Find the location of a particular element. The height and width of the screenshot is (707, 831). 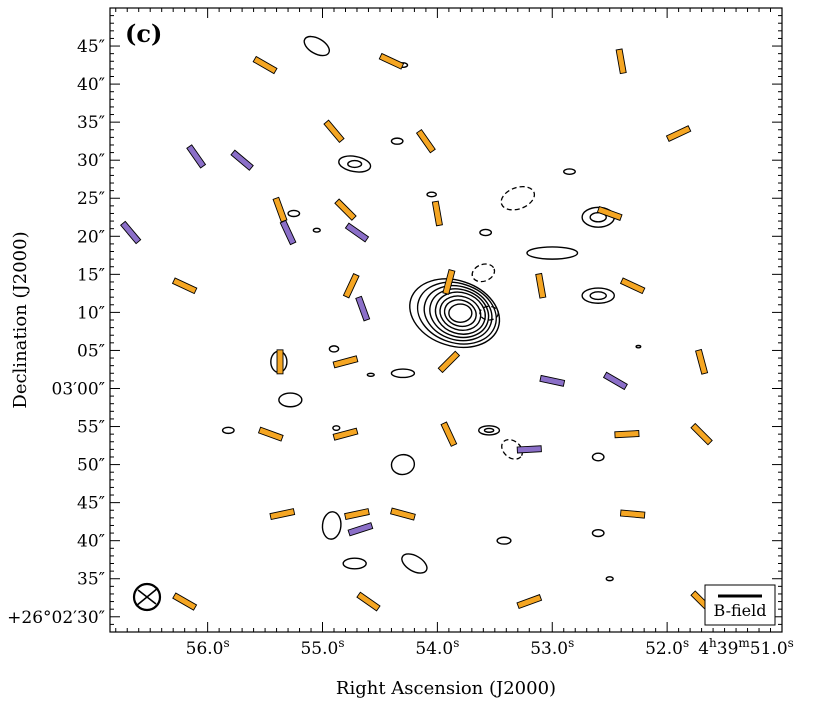

y-tick-label: 20″ is located at coordinates (91, 237).